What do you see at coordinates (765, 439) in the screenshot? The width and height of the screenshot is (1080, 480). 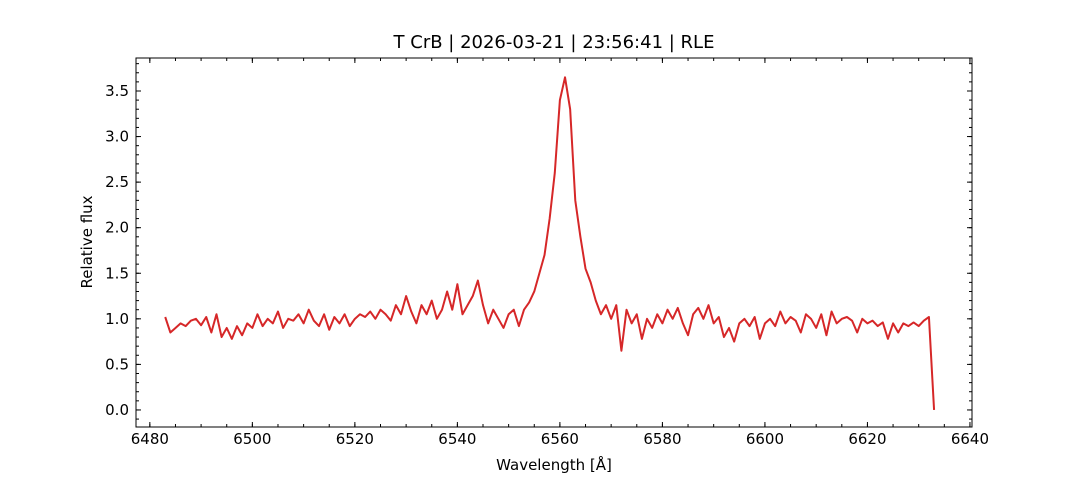 I see `x-tick-label: 6600` at bounding box center [765, 439].